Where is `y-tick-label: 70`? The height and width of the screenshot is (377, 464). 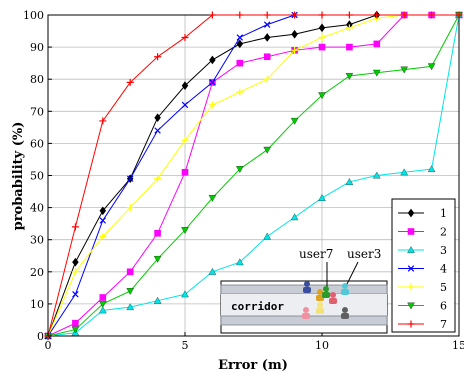
y-tick-label: 70 is located at coordinates (37, 111).